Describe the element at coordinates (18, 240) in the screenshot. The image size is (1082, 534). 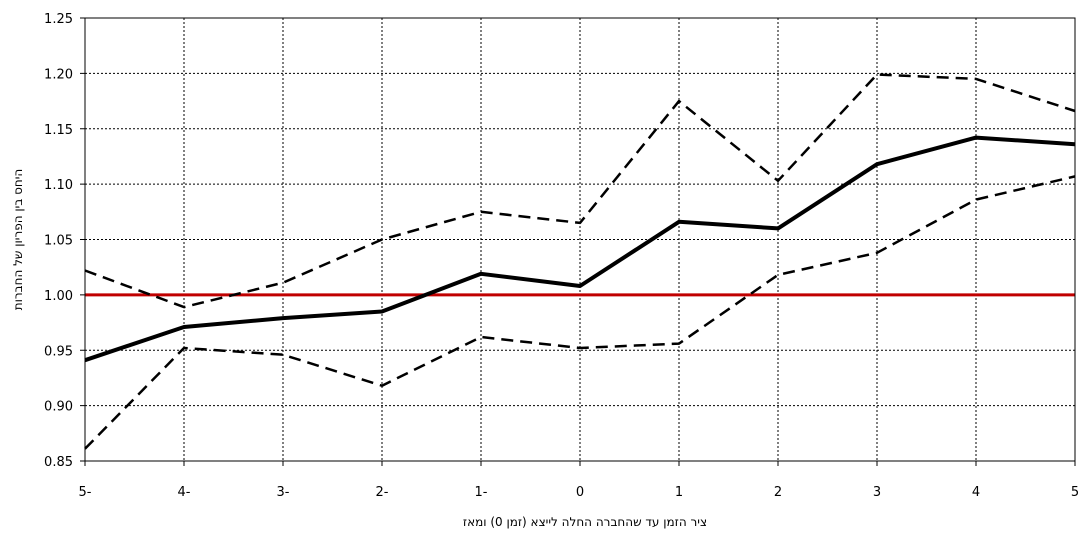
I see `y-axis-title: היחס בין הפריון של החברות` at that location.